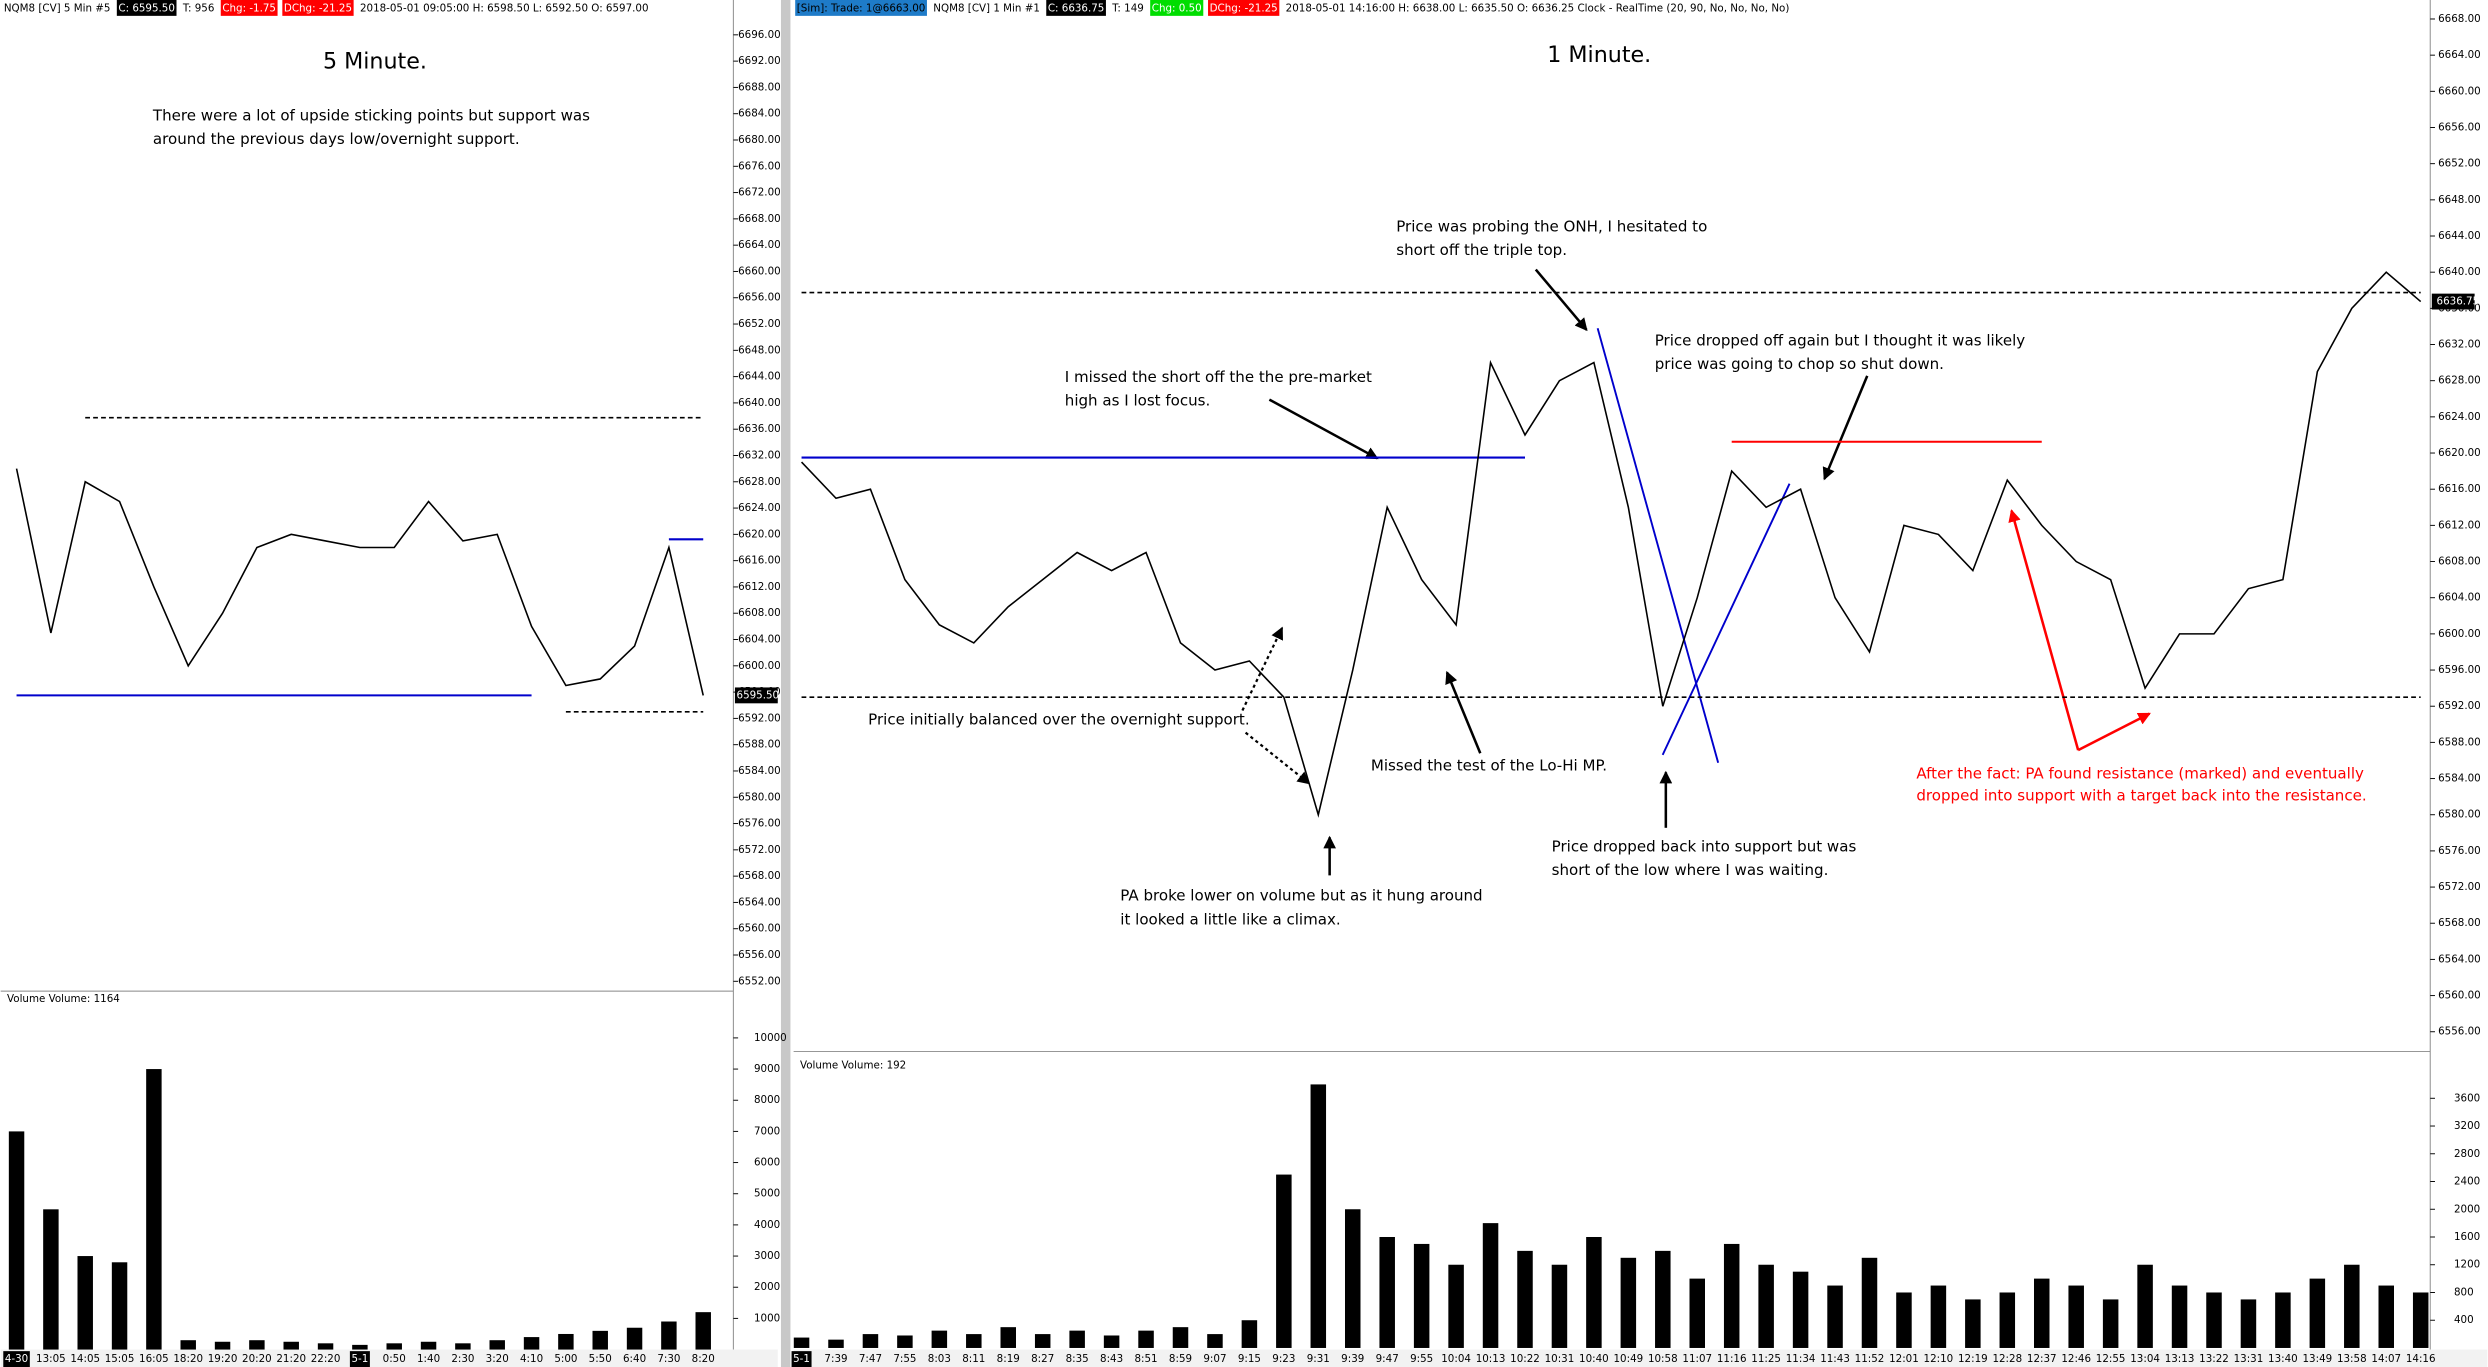 This screenshot has height=1367, width=2488. I want to click on x-tick-label: 12:28, so click(2007, 1359).